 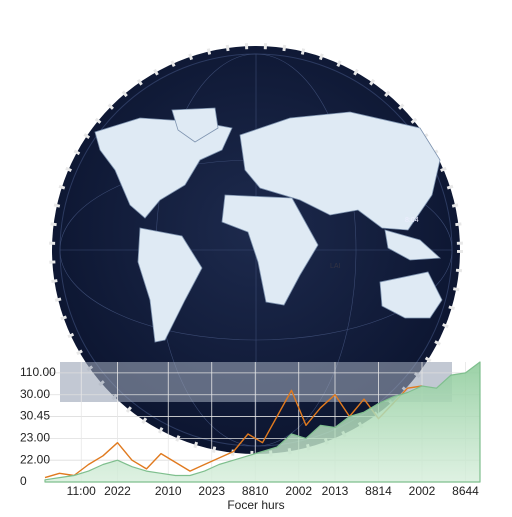 I want to click on y-tick-label: 0, so click(x=23, y=481).